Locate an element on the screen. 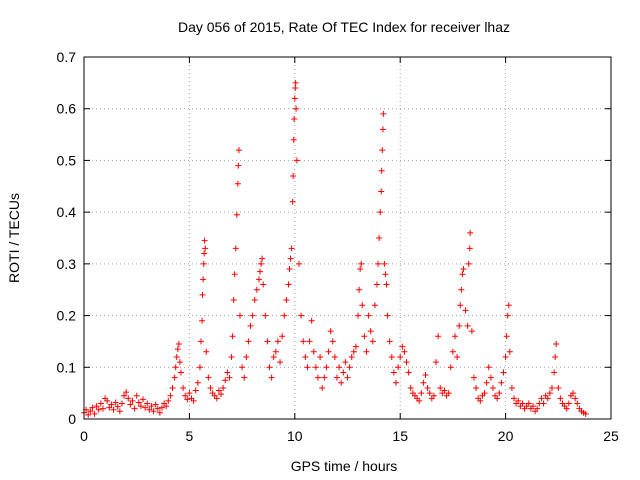 The image size is (640, 480). x-tick-label: 20 is located at coordinates (506, 436).